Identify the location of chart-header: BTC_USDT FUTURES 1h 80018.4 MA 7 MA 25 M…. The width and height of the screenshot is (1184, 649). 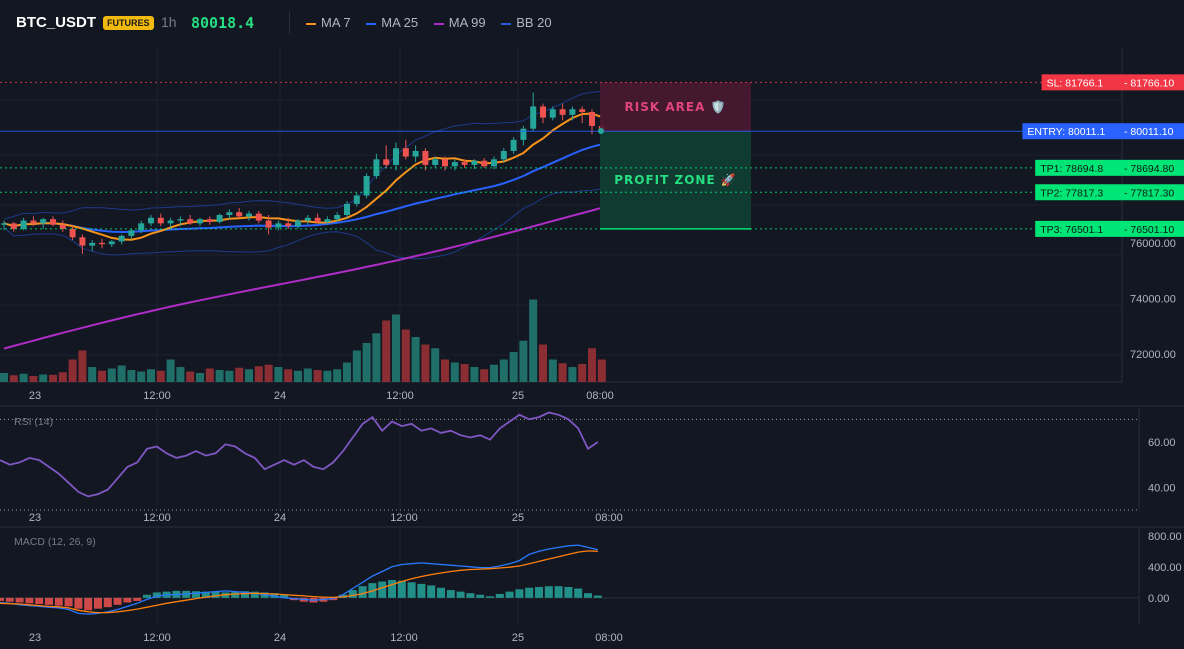
(592, 24).